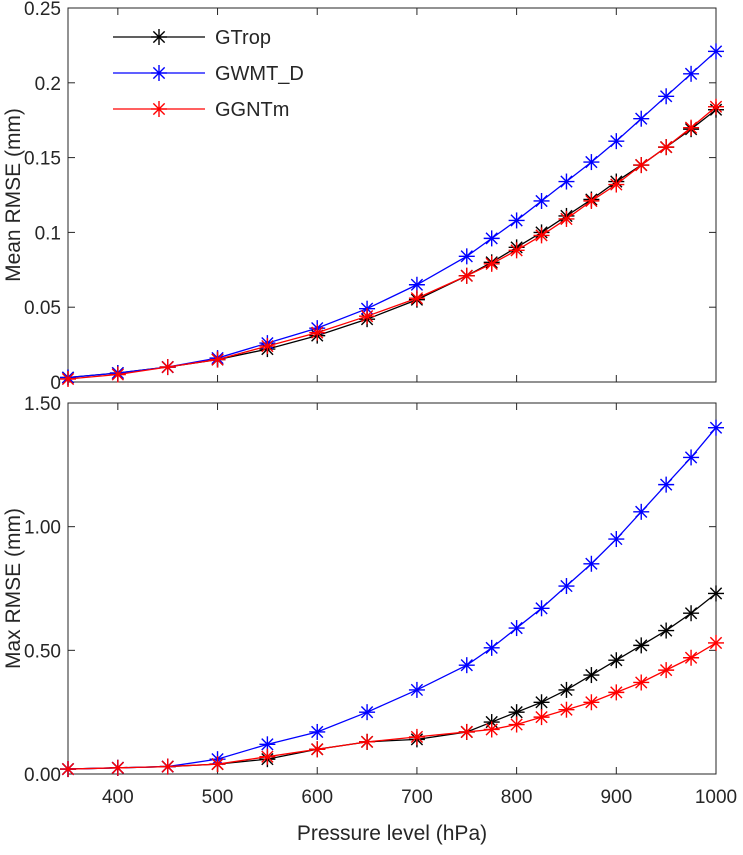  I want to click on panel-1-y-tick-label: 0.25, so click(42, 10).